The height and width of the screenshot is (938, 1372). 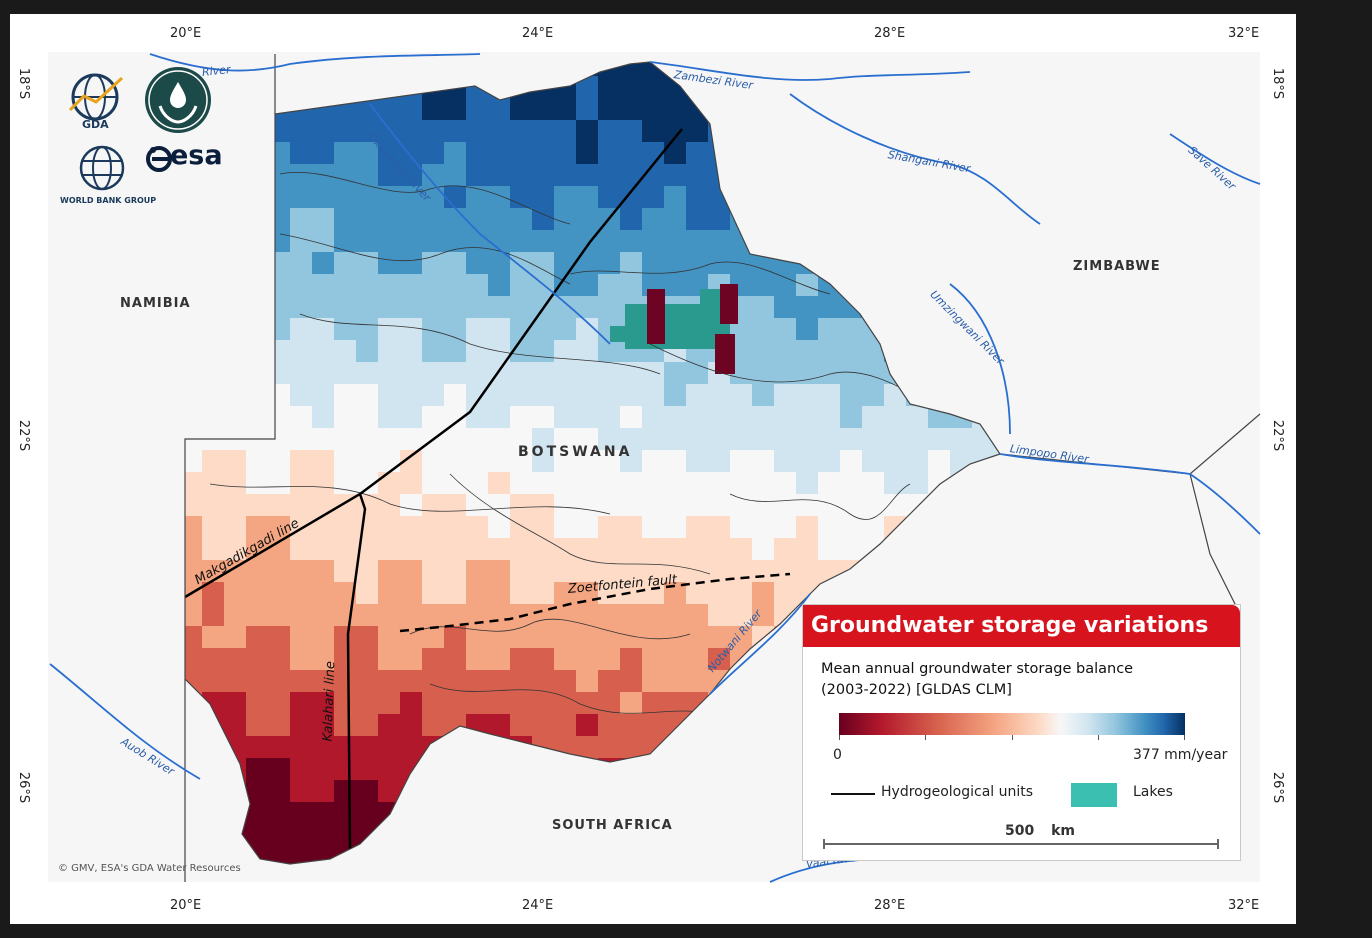 What do you see at coordinates (1130, 494) in the screenshot?
I see `limpopo-river` at bounding box center [1130, 494].